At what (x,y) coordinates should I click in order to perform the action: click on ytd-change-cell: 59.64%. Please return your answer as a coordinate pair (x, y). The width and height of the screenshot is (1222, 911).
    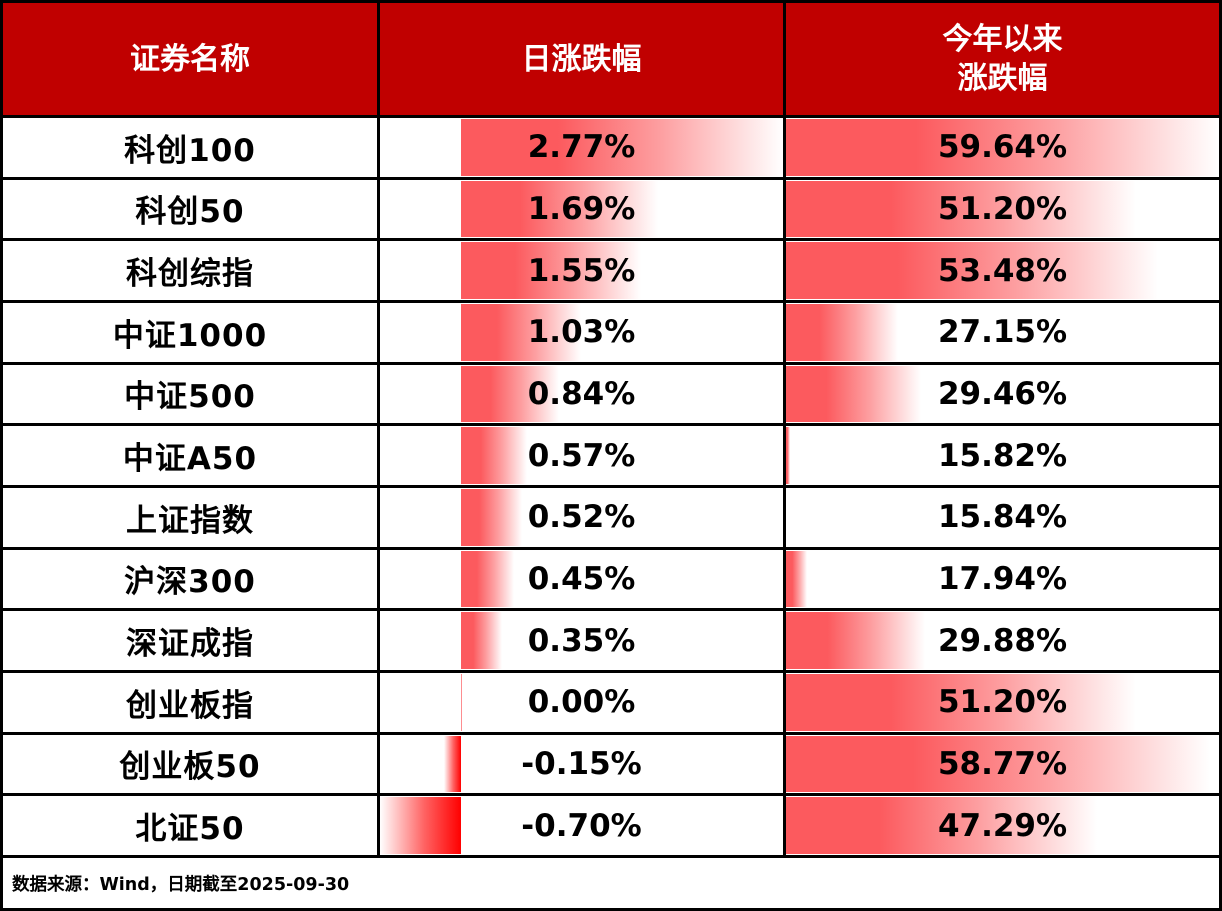
    Looking at the image, I should click on (1002, 147).